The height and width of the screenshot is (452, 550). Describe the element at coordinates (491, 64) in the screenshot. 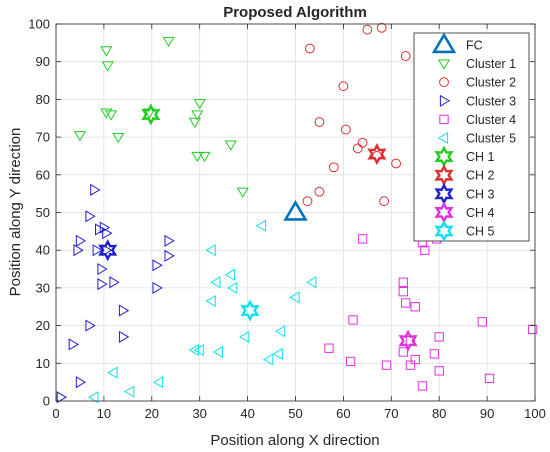

I see `legend-label: Cluster 1` at that location.